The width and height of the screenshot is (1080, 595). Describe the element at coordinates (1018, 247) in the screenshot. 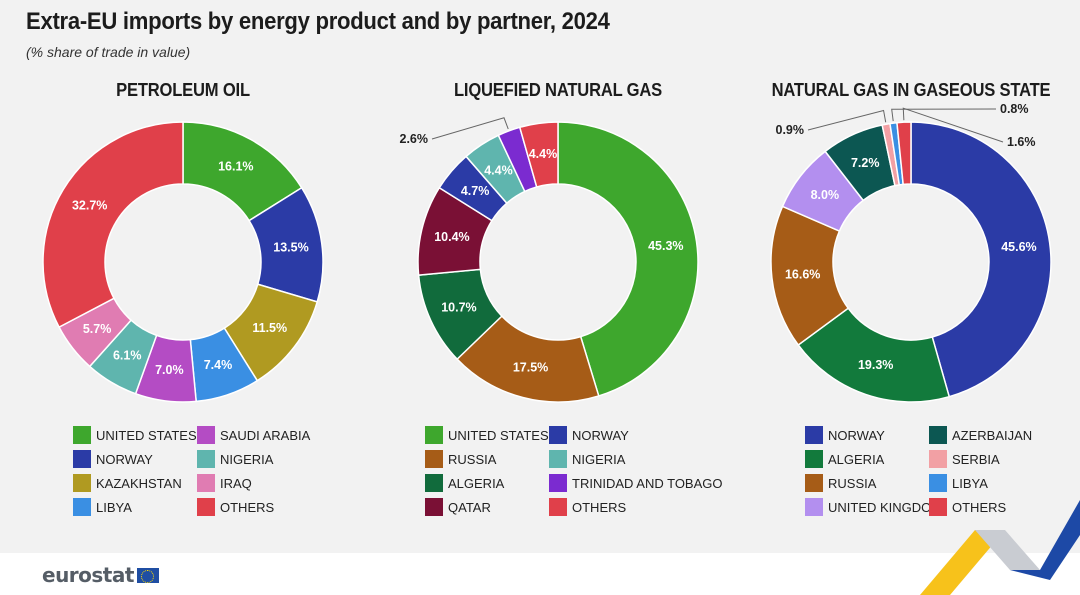

I see `data-label: 45.6%` at that location.